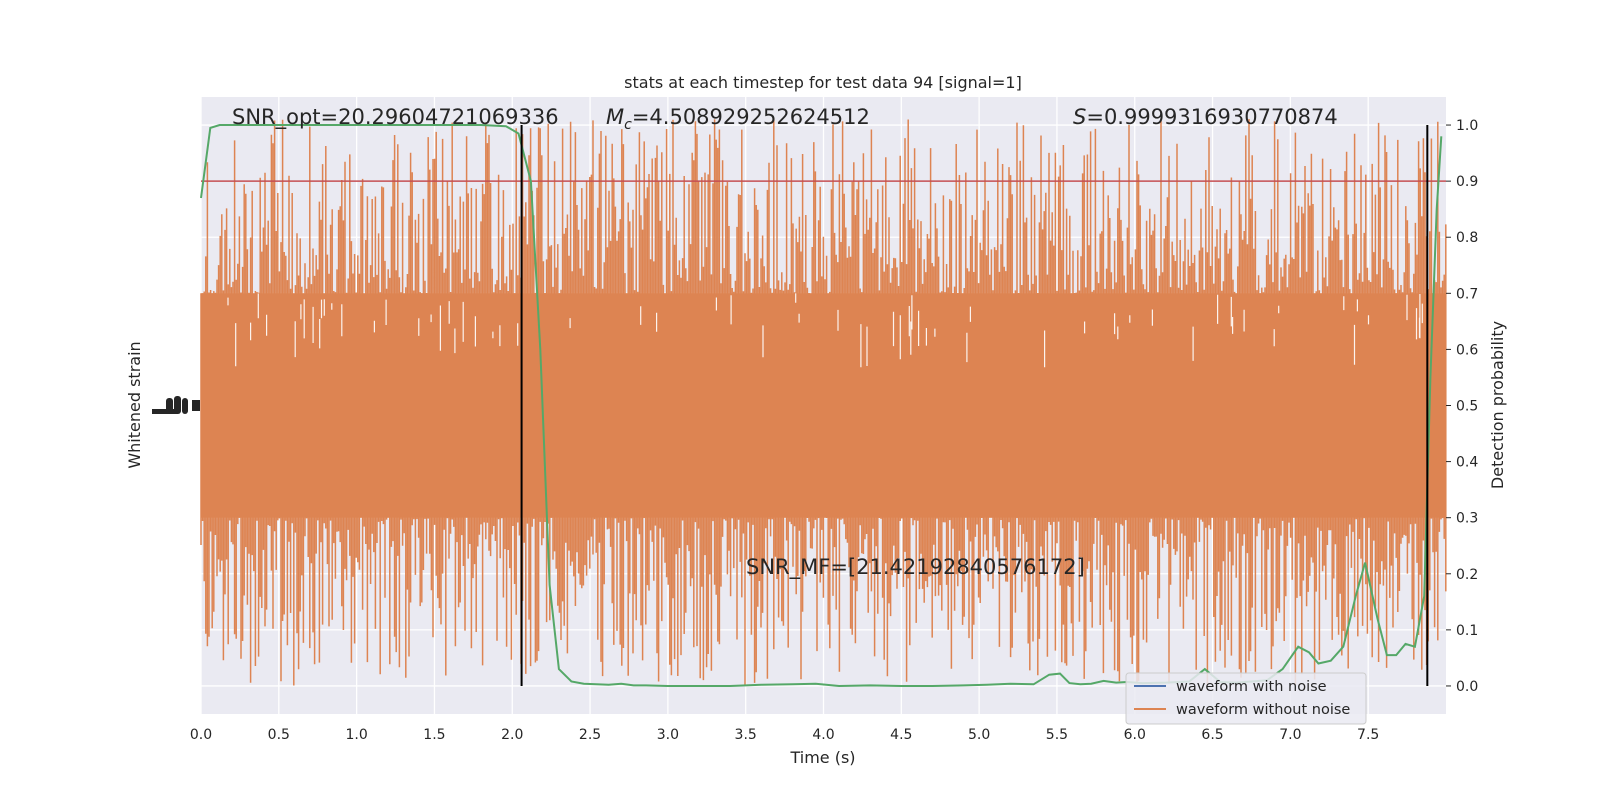  What do you see at coordinates (1467, 575) in the screenshot?
I see `right-tick-label: 0.2` at bounding box center [1467, 575].